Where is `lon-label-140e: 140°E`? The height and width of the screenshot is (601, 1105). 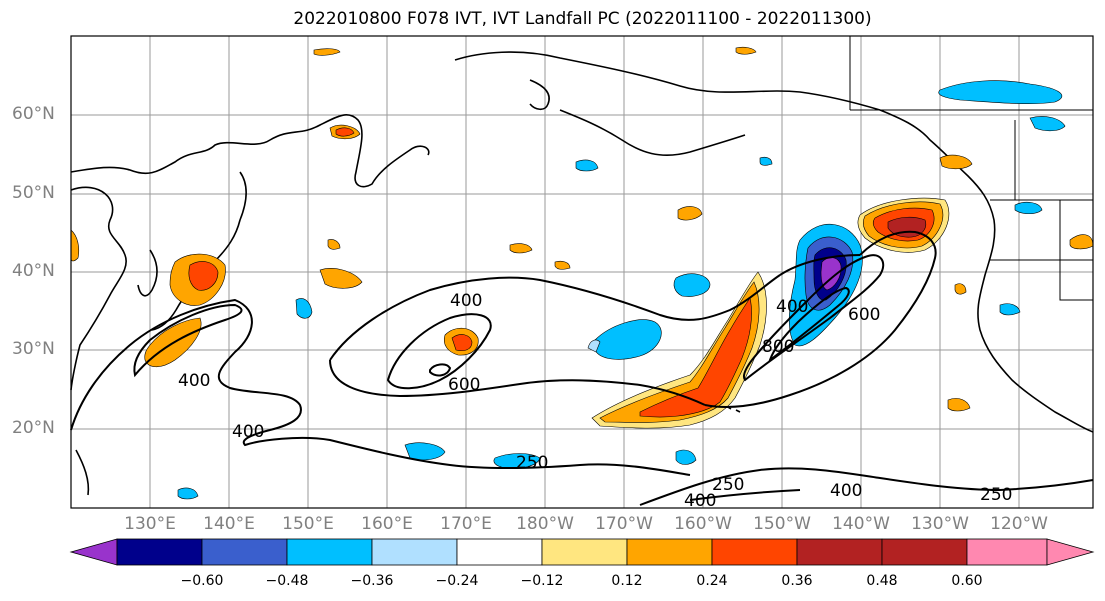 lon-label-140e: 140°E is located at coordinates (229, 524).